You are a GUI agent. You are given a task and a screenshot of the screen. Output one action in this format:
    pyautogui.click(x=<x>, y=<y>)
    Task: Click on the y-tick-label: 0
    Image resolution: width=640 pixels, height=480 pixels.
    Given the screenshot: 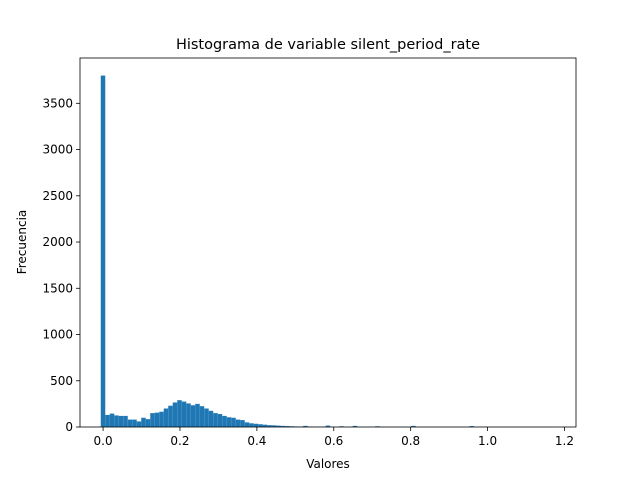 What is the action you would take?
    pyautogui.click(x=69, y=427)
    